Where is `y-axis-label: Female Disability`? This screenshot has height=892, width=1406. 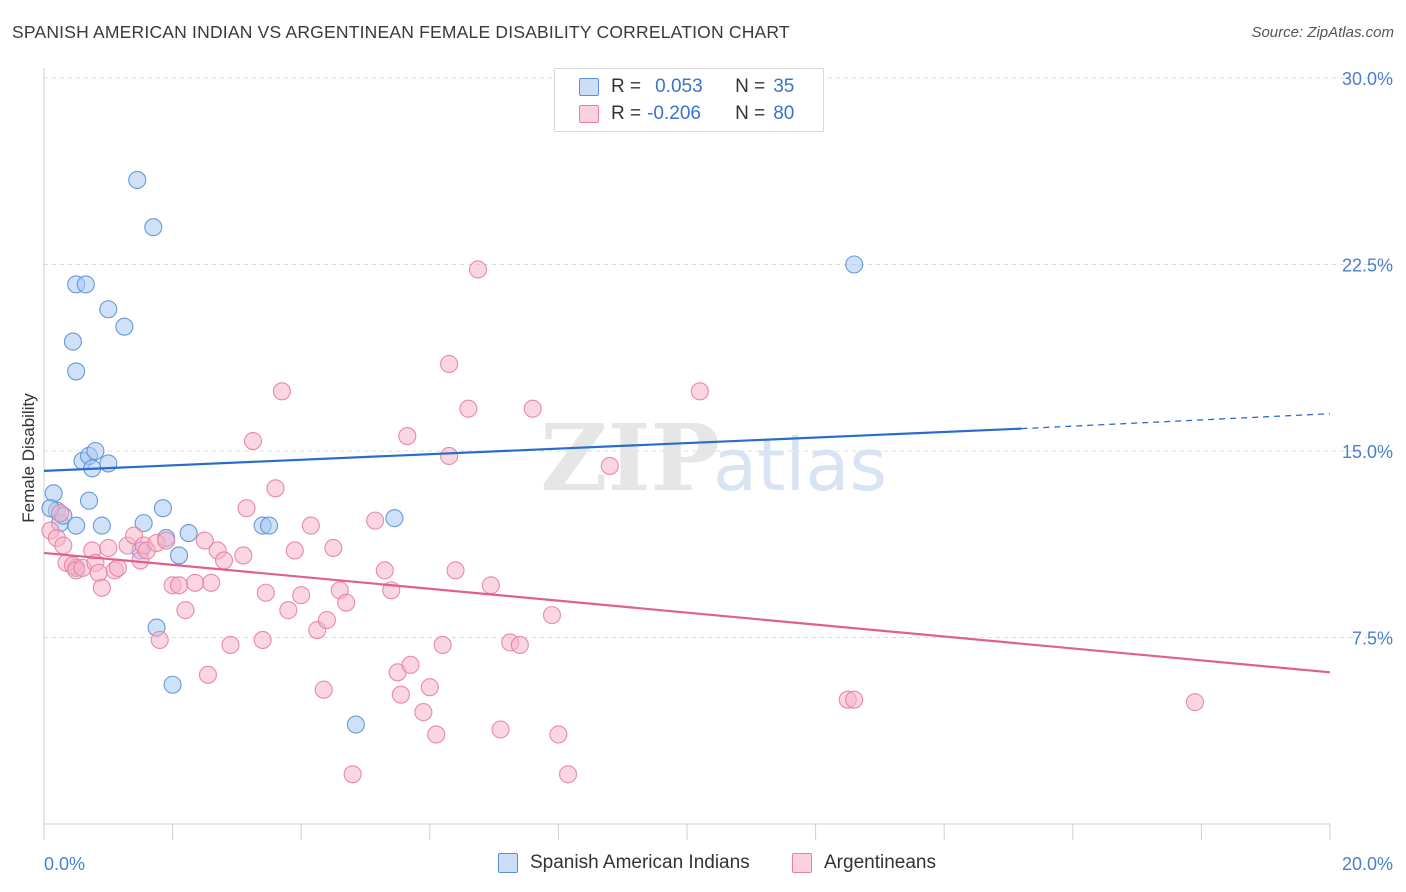 y-axis-label: Female Disability is located at coordinates (28, 458).